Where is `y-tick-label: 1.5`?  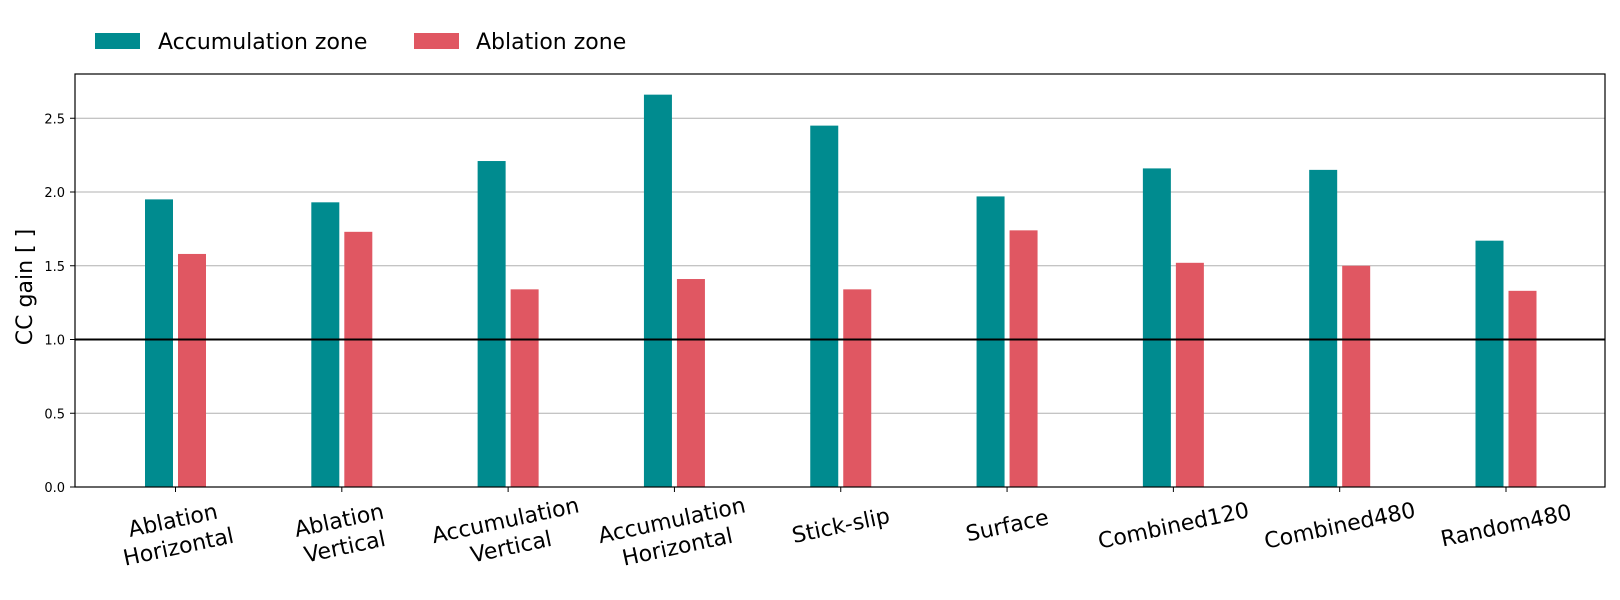 y-tick-label: 1.5 is located at coordinates (54, 267).